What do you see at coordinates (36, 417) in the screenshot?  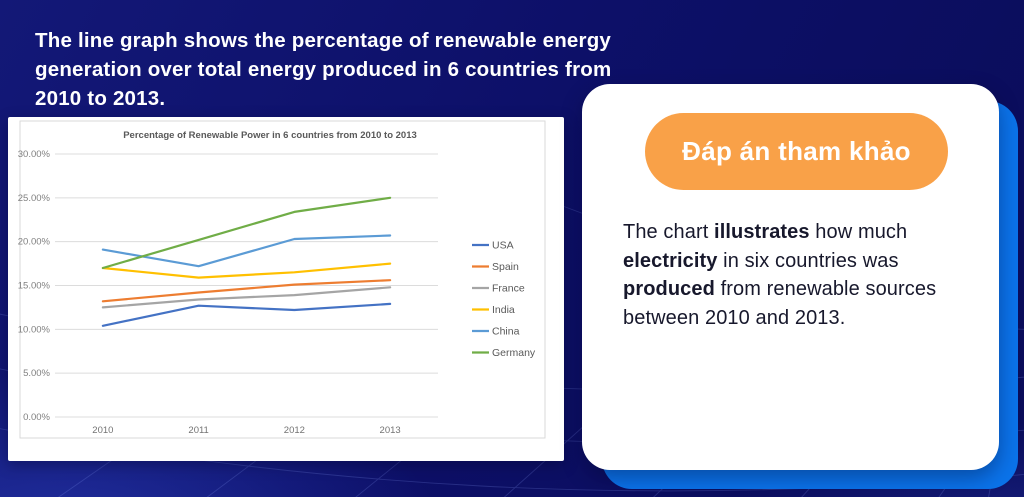 I see `svg-text: 0.00%` at bounding box center [36, 417].